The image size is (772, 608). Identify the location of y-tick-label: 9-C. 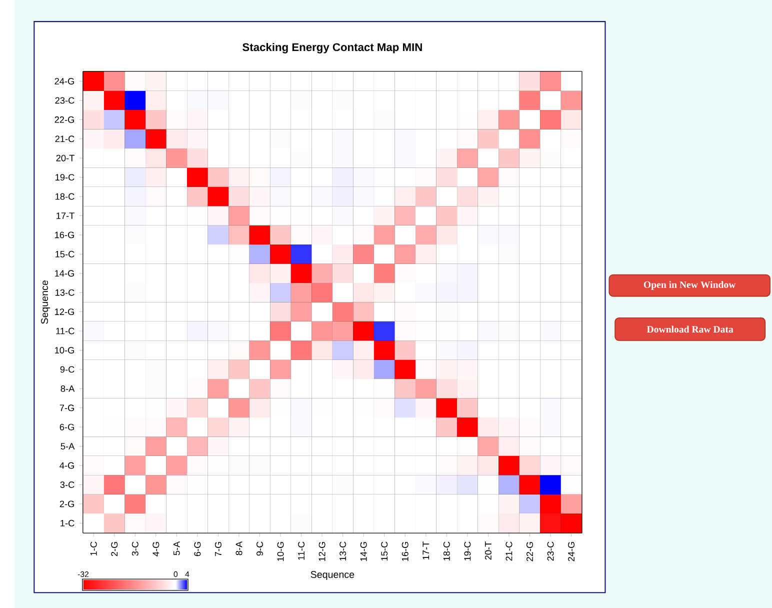
(67, 369).